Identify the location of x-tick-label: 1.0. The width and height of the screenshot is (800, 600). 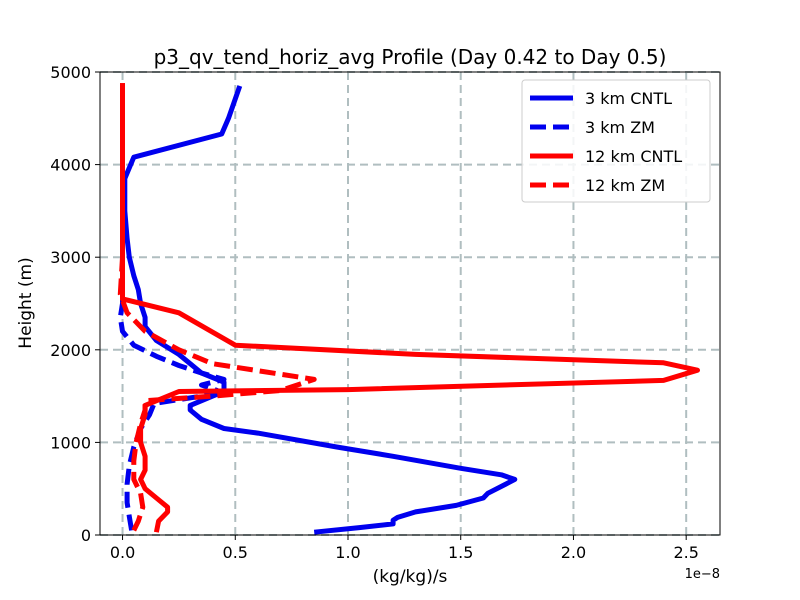
(347, 552).